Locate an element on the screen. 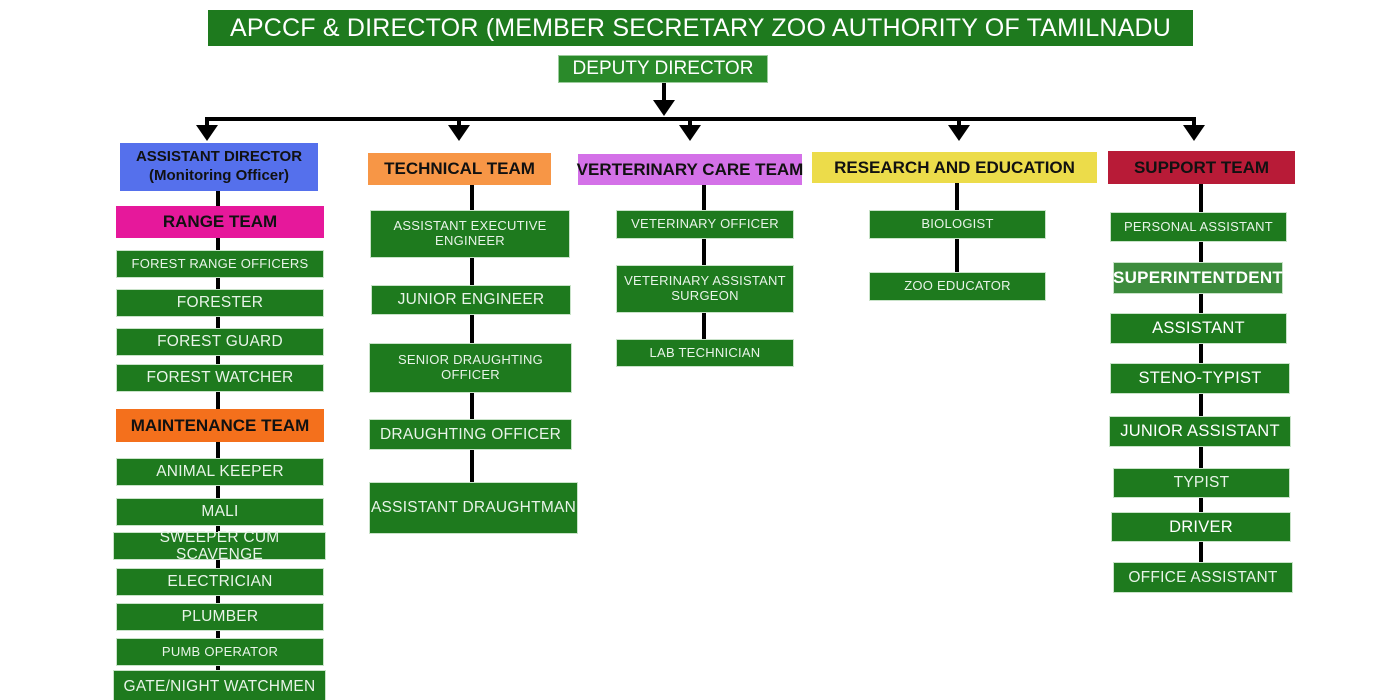 The width and height of the screenshot is (1400, 700). connector-drop-col4 is located at coordinates (959, 124).